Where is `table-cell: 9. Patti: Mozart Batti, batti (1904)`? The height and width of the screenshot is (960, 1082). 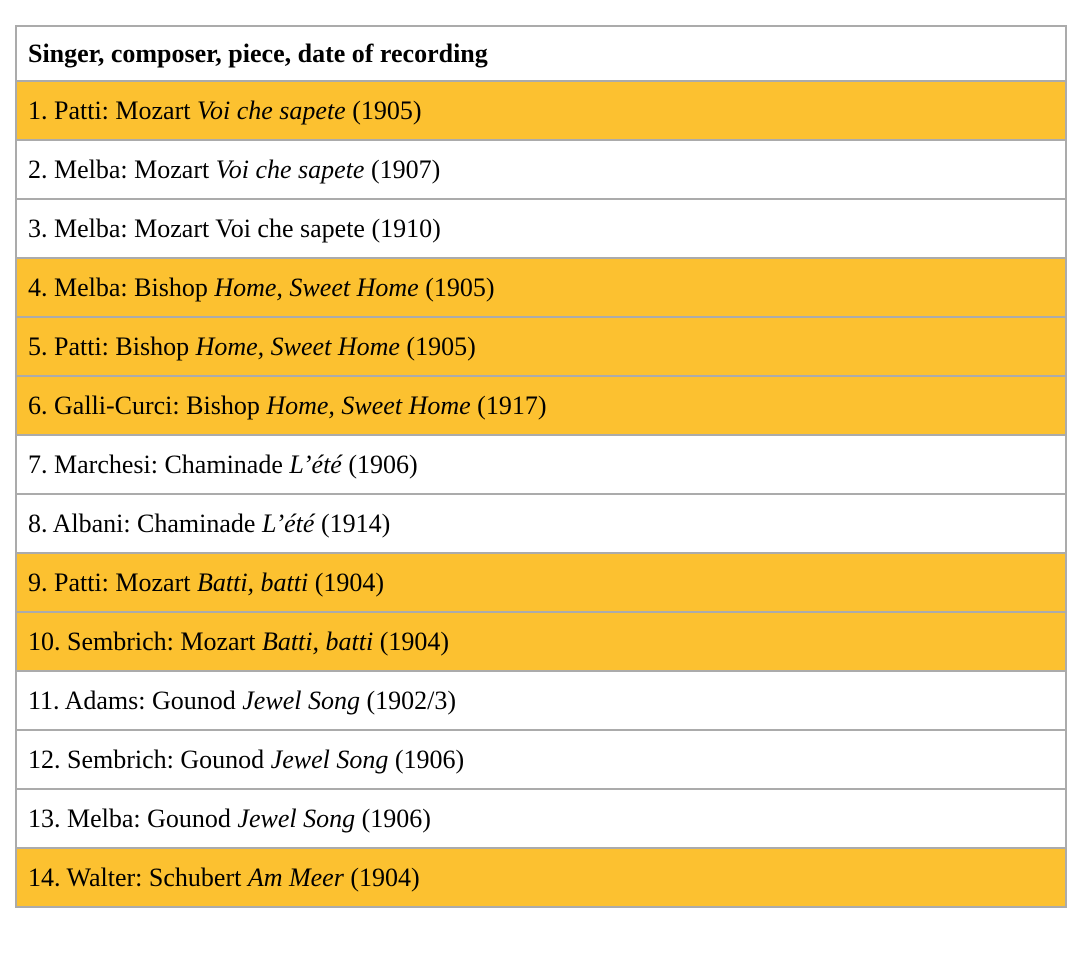 table-cell: 9. Patti: Mozart Batti, batti (1904) is located at coordinates (541, 582).